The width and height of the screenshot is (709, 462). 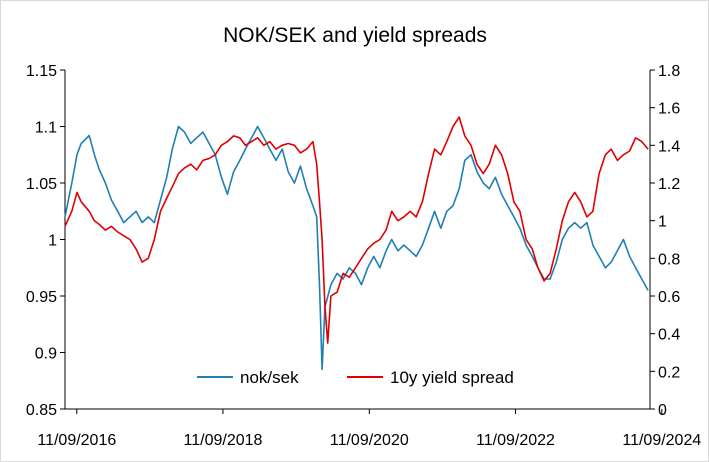 I want to click on x-tick-label: 11/09/2016, so click(x=76, y=440).